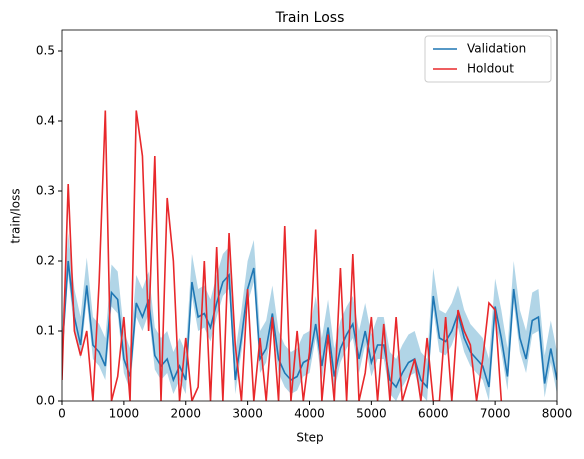 This screenshot has height=459, width=584. Describe the element at coordinates (62, 414) in the screenshot. I see `x-tick-label: 0` at that location.